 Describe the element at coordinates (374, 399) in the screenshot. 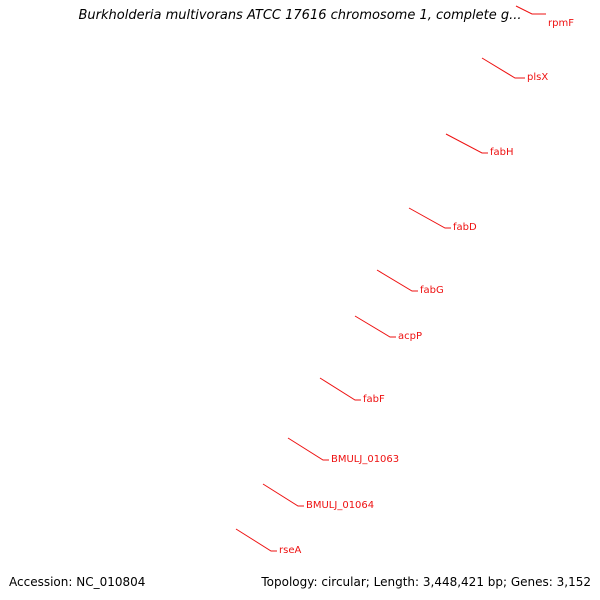

I see `gene-label: fabF` at that location.